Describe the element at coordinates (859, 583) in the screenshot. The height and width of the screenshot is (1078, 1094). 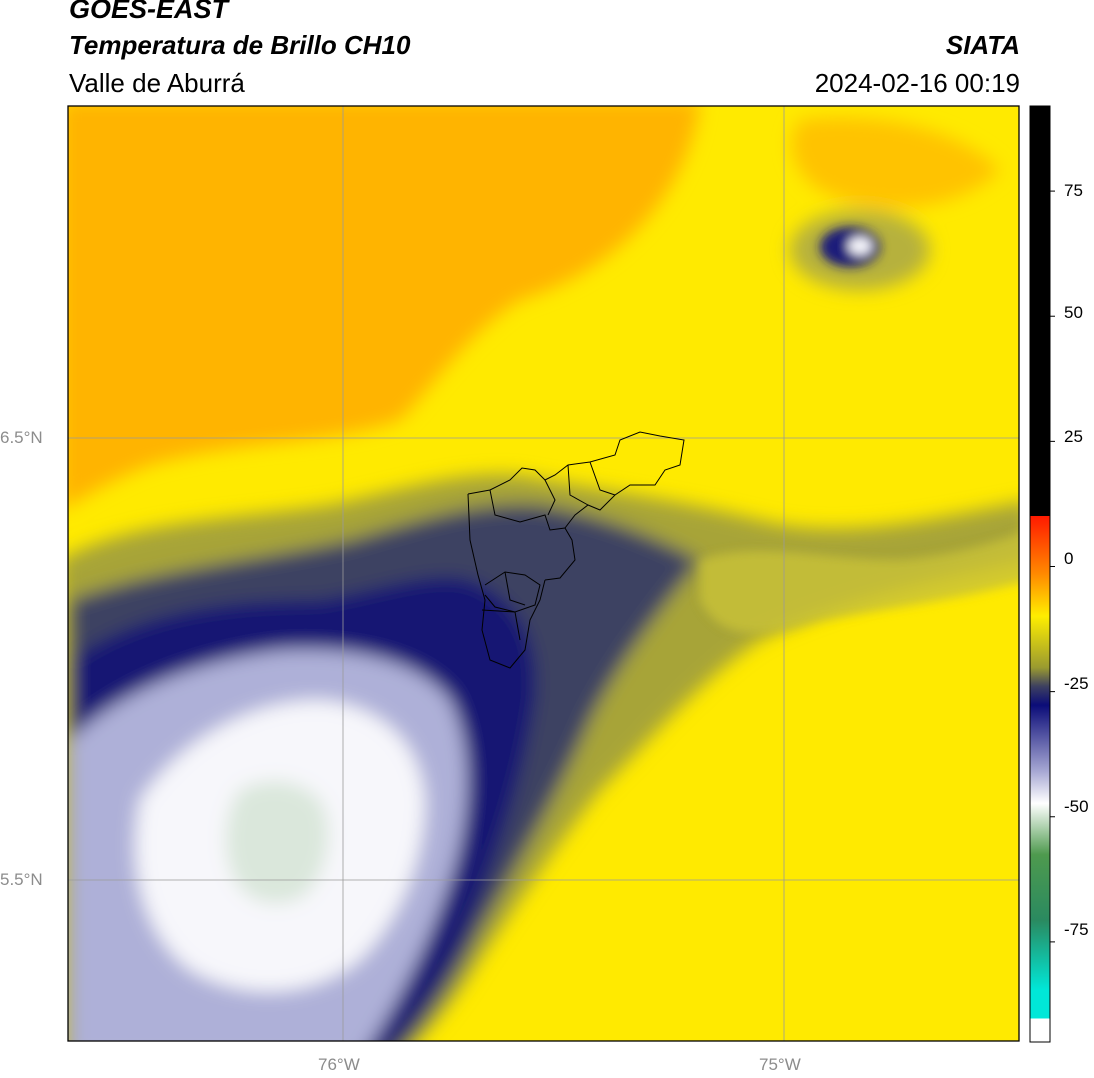
I see `olive-streaks` at that location.